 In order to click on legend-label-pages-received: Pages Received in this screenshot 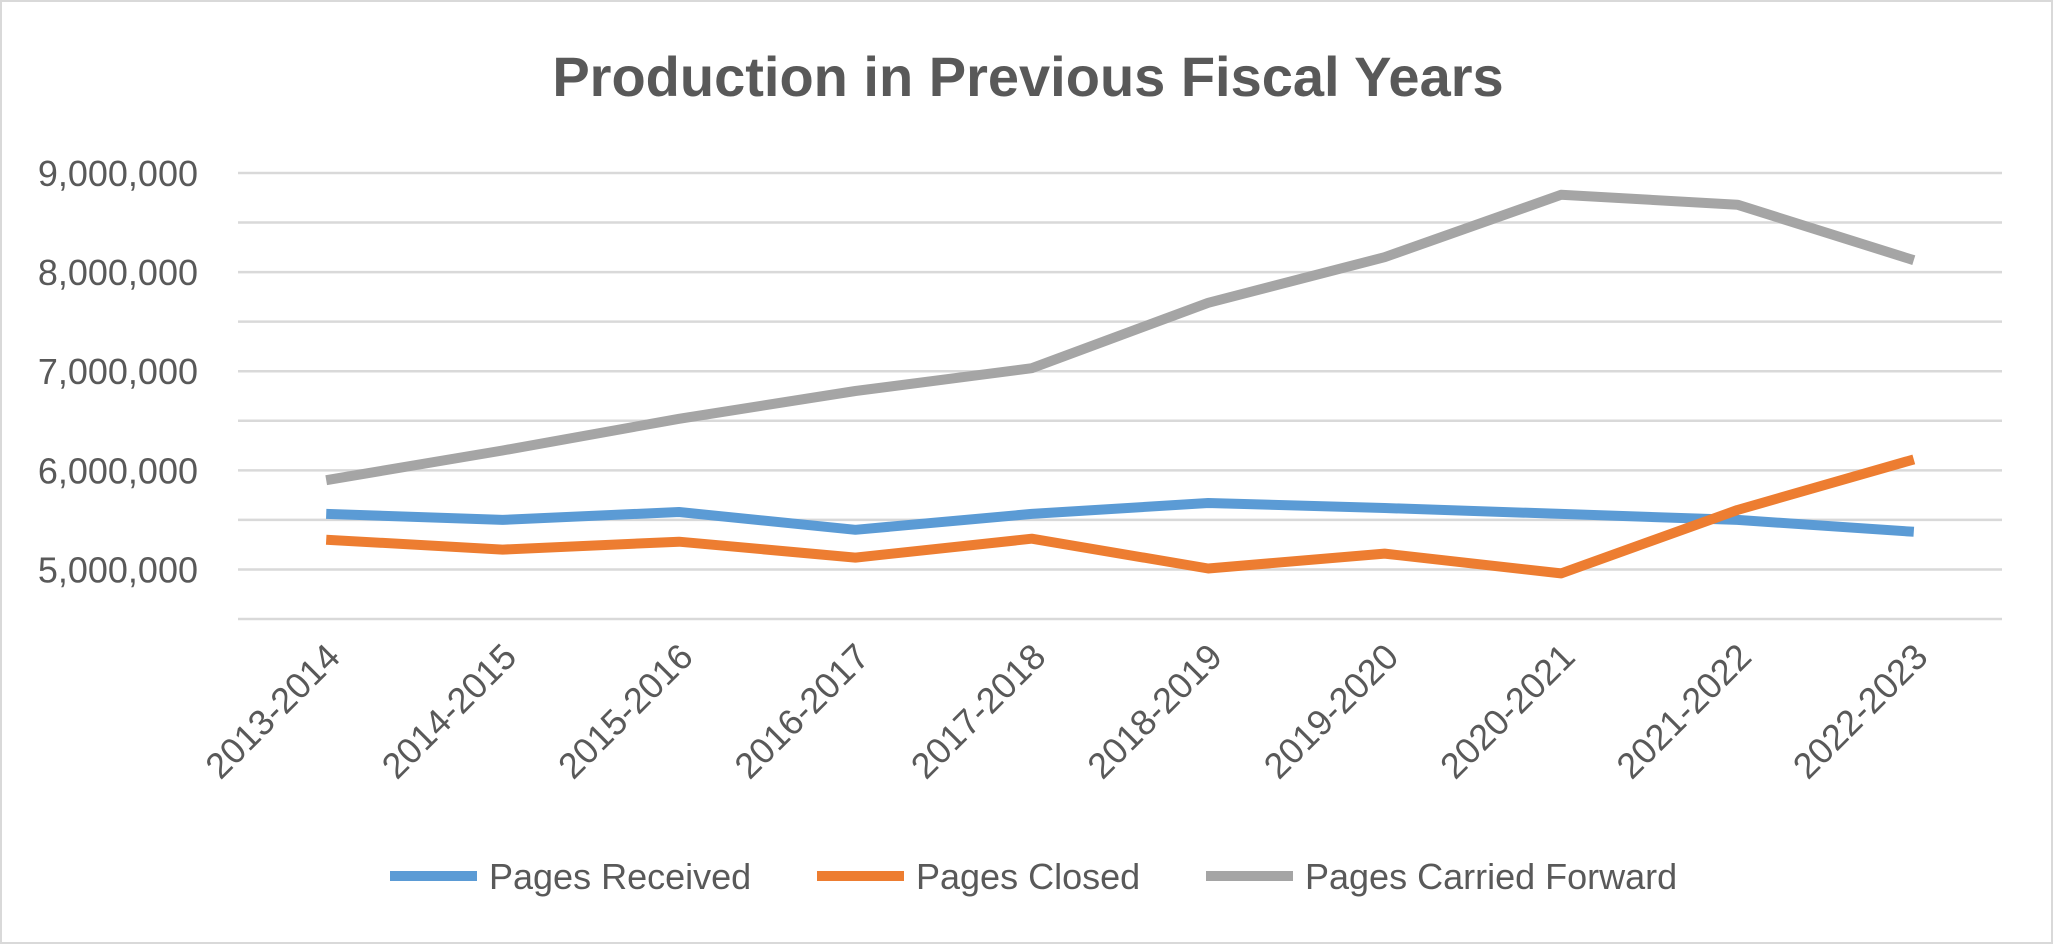, I will do `click(620, 876)`.